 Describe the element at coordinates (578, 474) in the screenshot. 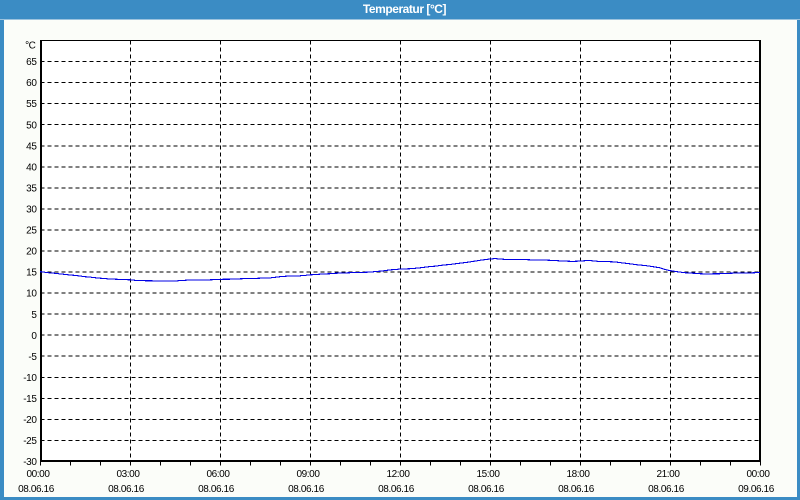

I see `svg-text: 18:00` at that location.